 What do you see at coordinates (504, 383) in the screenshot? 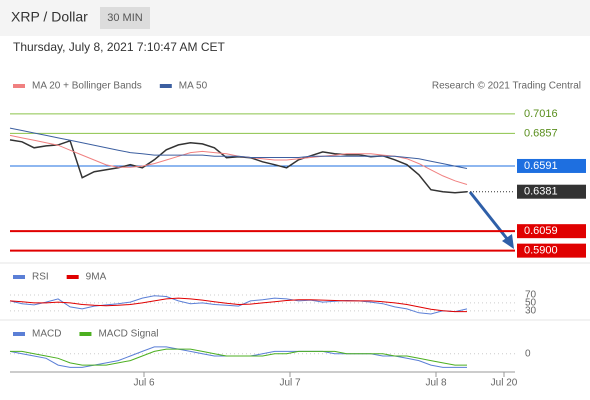
I see `x-tick-label: Jul 20` at bounding box center [504, 383].